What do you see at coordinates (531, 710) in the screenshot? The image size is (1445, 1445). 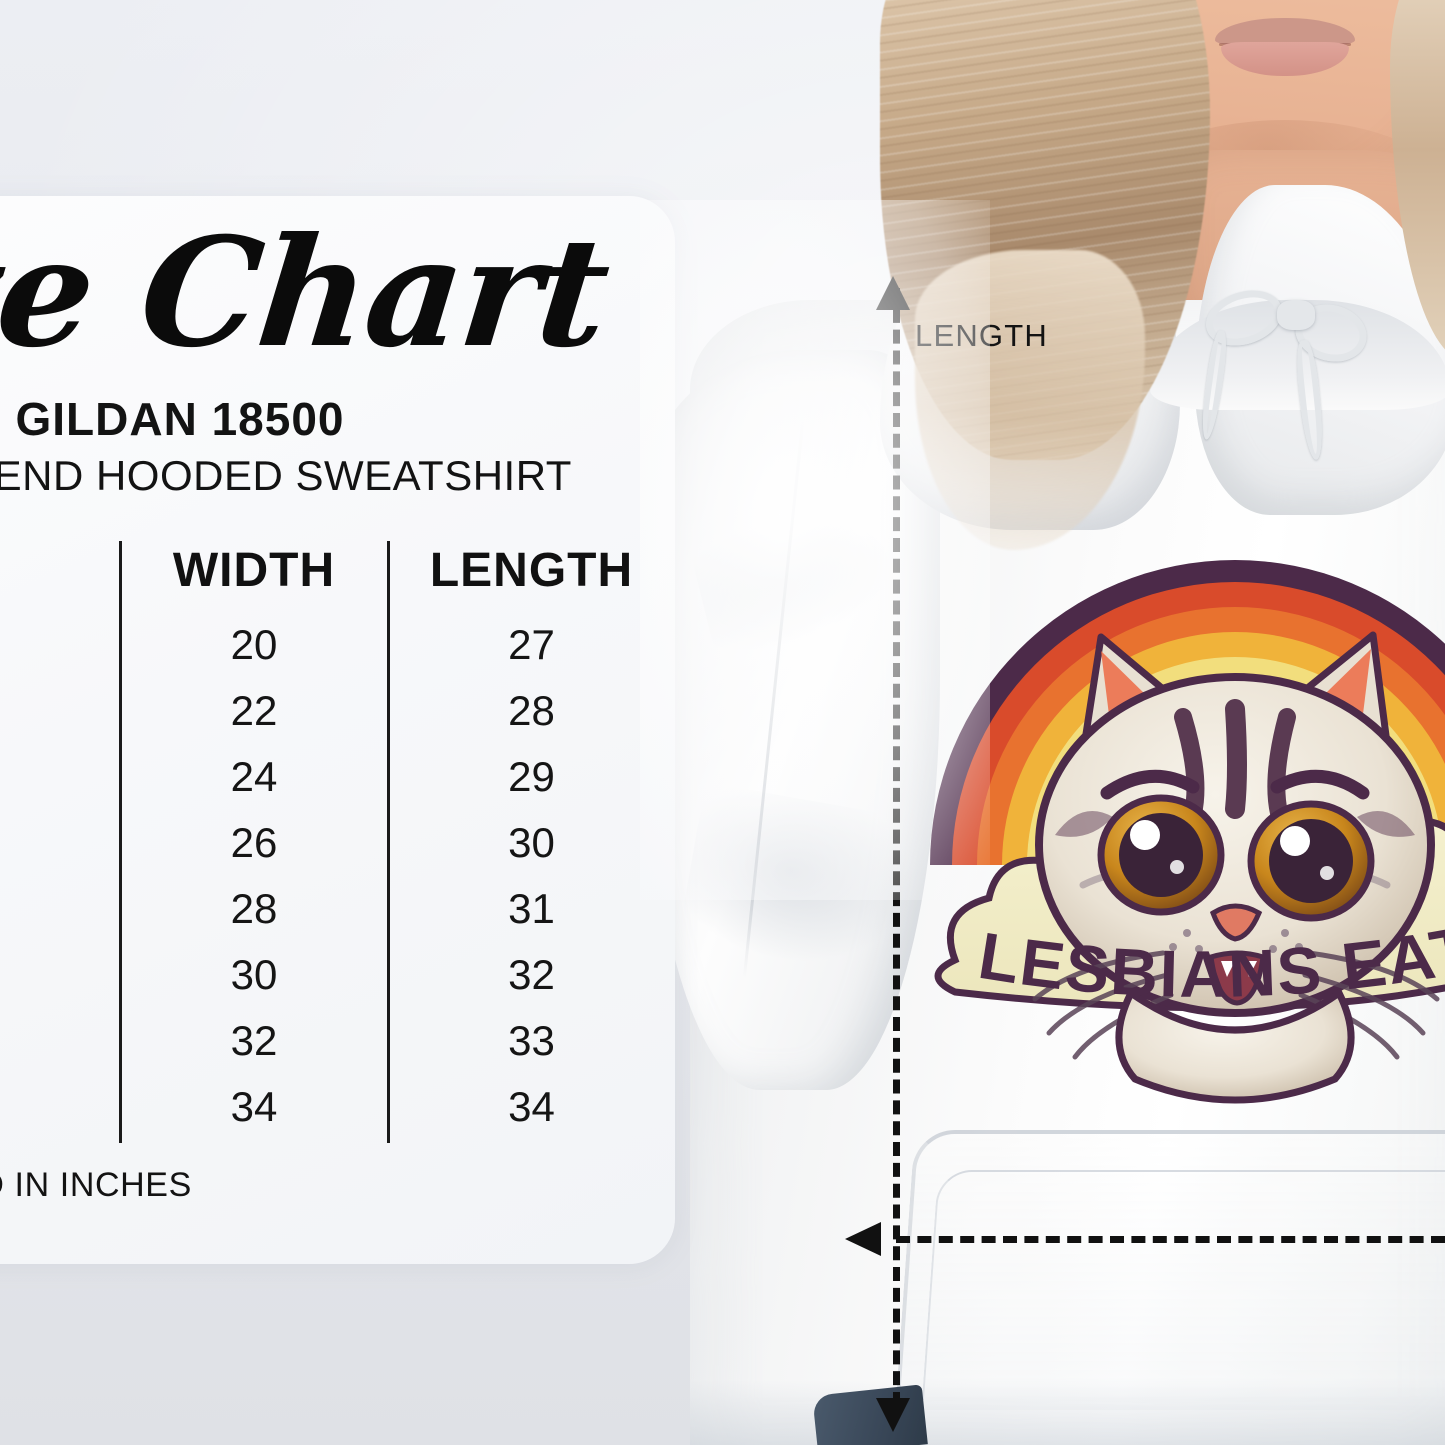 I see `cell-length: 28` at bounding box center [531, 710].